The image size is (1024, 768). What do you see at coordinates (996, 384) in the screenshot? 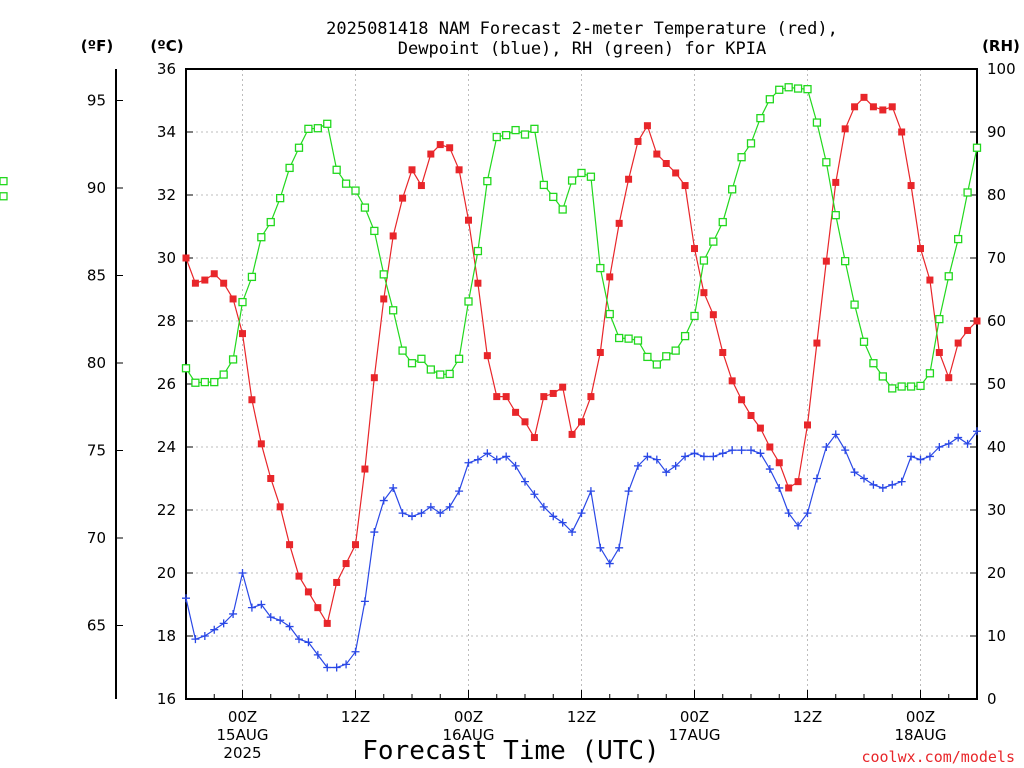
I see `rh-tick-label: 50` at bounding box center [996, 384].